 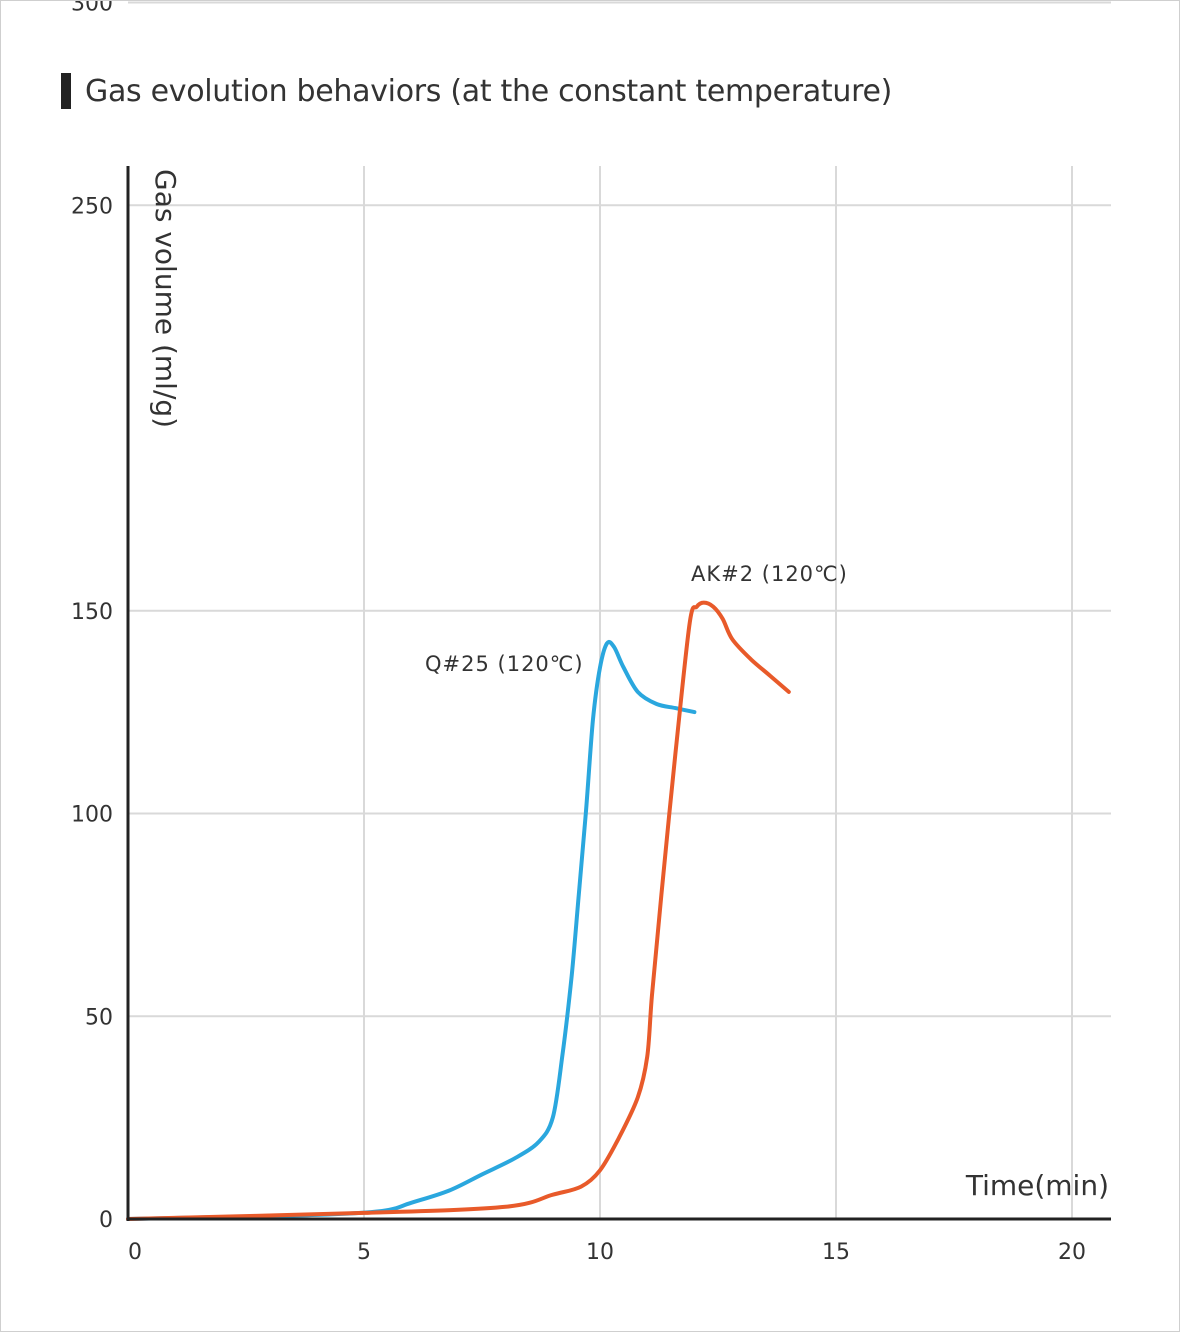 I want to click on y-tick-label: 100, so click(x=92, y=815).